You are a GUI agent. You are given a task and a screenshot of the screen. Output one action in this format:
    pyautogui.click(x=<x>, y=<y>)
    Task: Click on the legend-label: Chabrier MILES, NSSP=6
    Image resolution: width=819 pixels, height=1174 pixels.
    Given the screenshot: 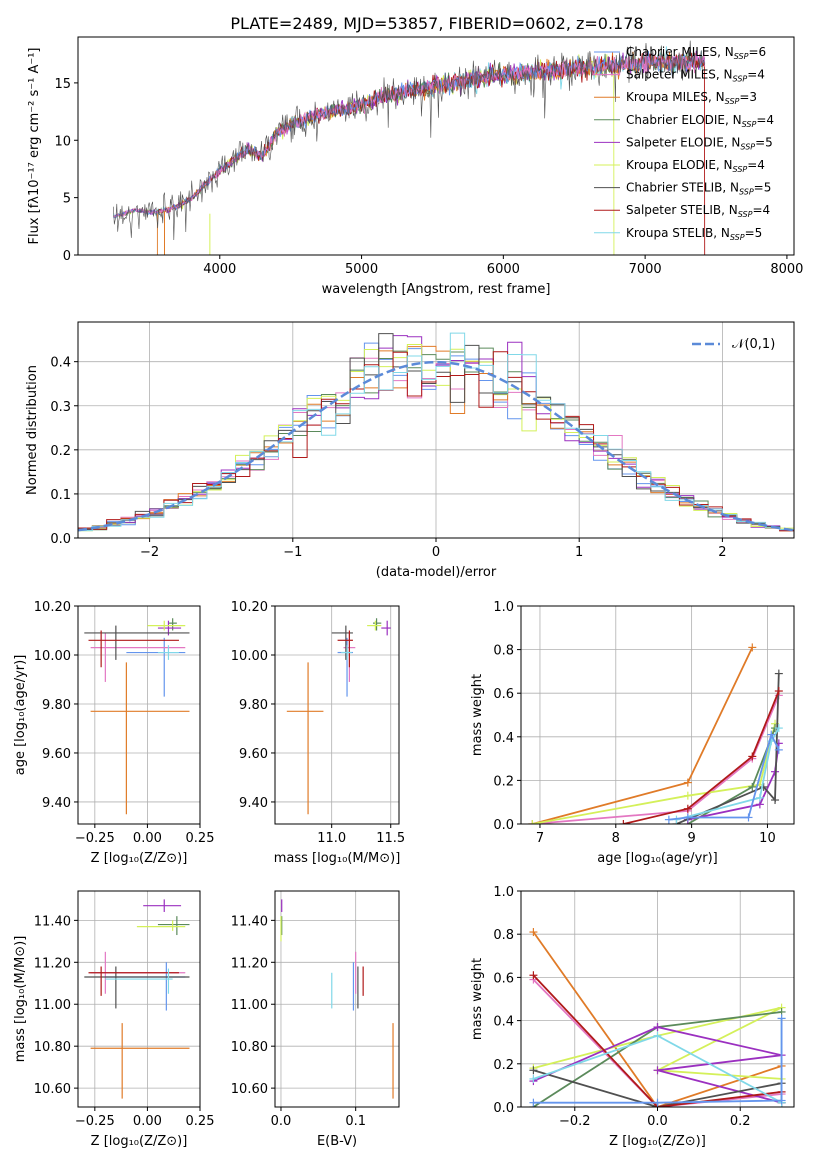 What is the action you would take?
    pyautogui.click(x=696, y=53)
    